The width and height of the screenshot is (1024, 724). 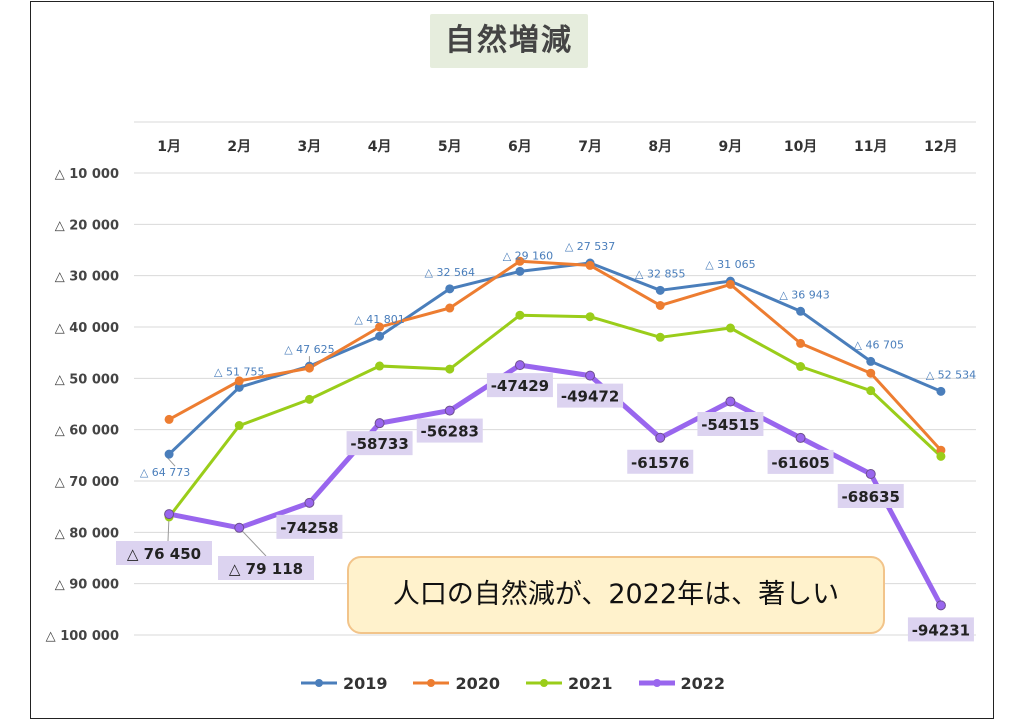 I want to click on x-tick-label: 5月, so click(x=450, y=147).